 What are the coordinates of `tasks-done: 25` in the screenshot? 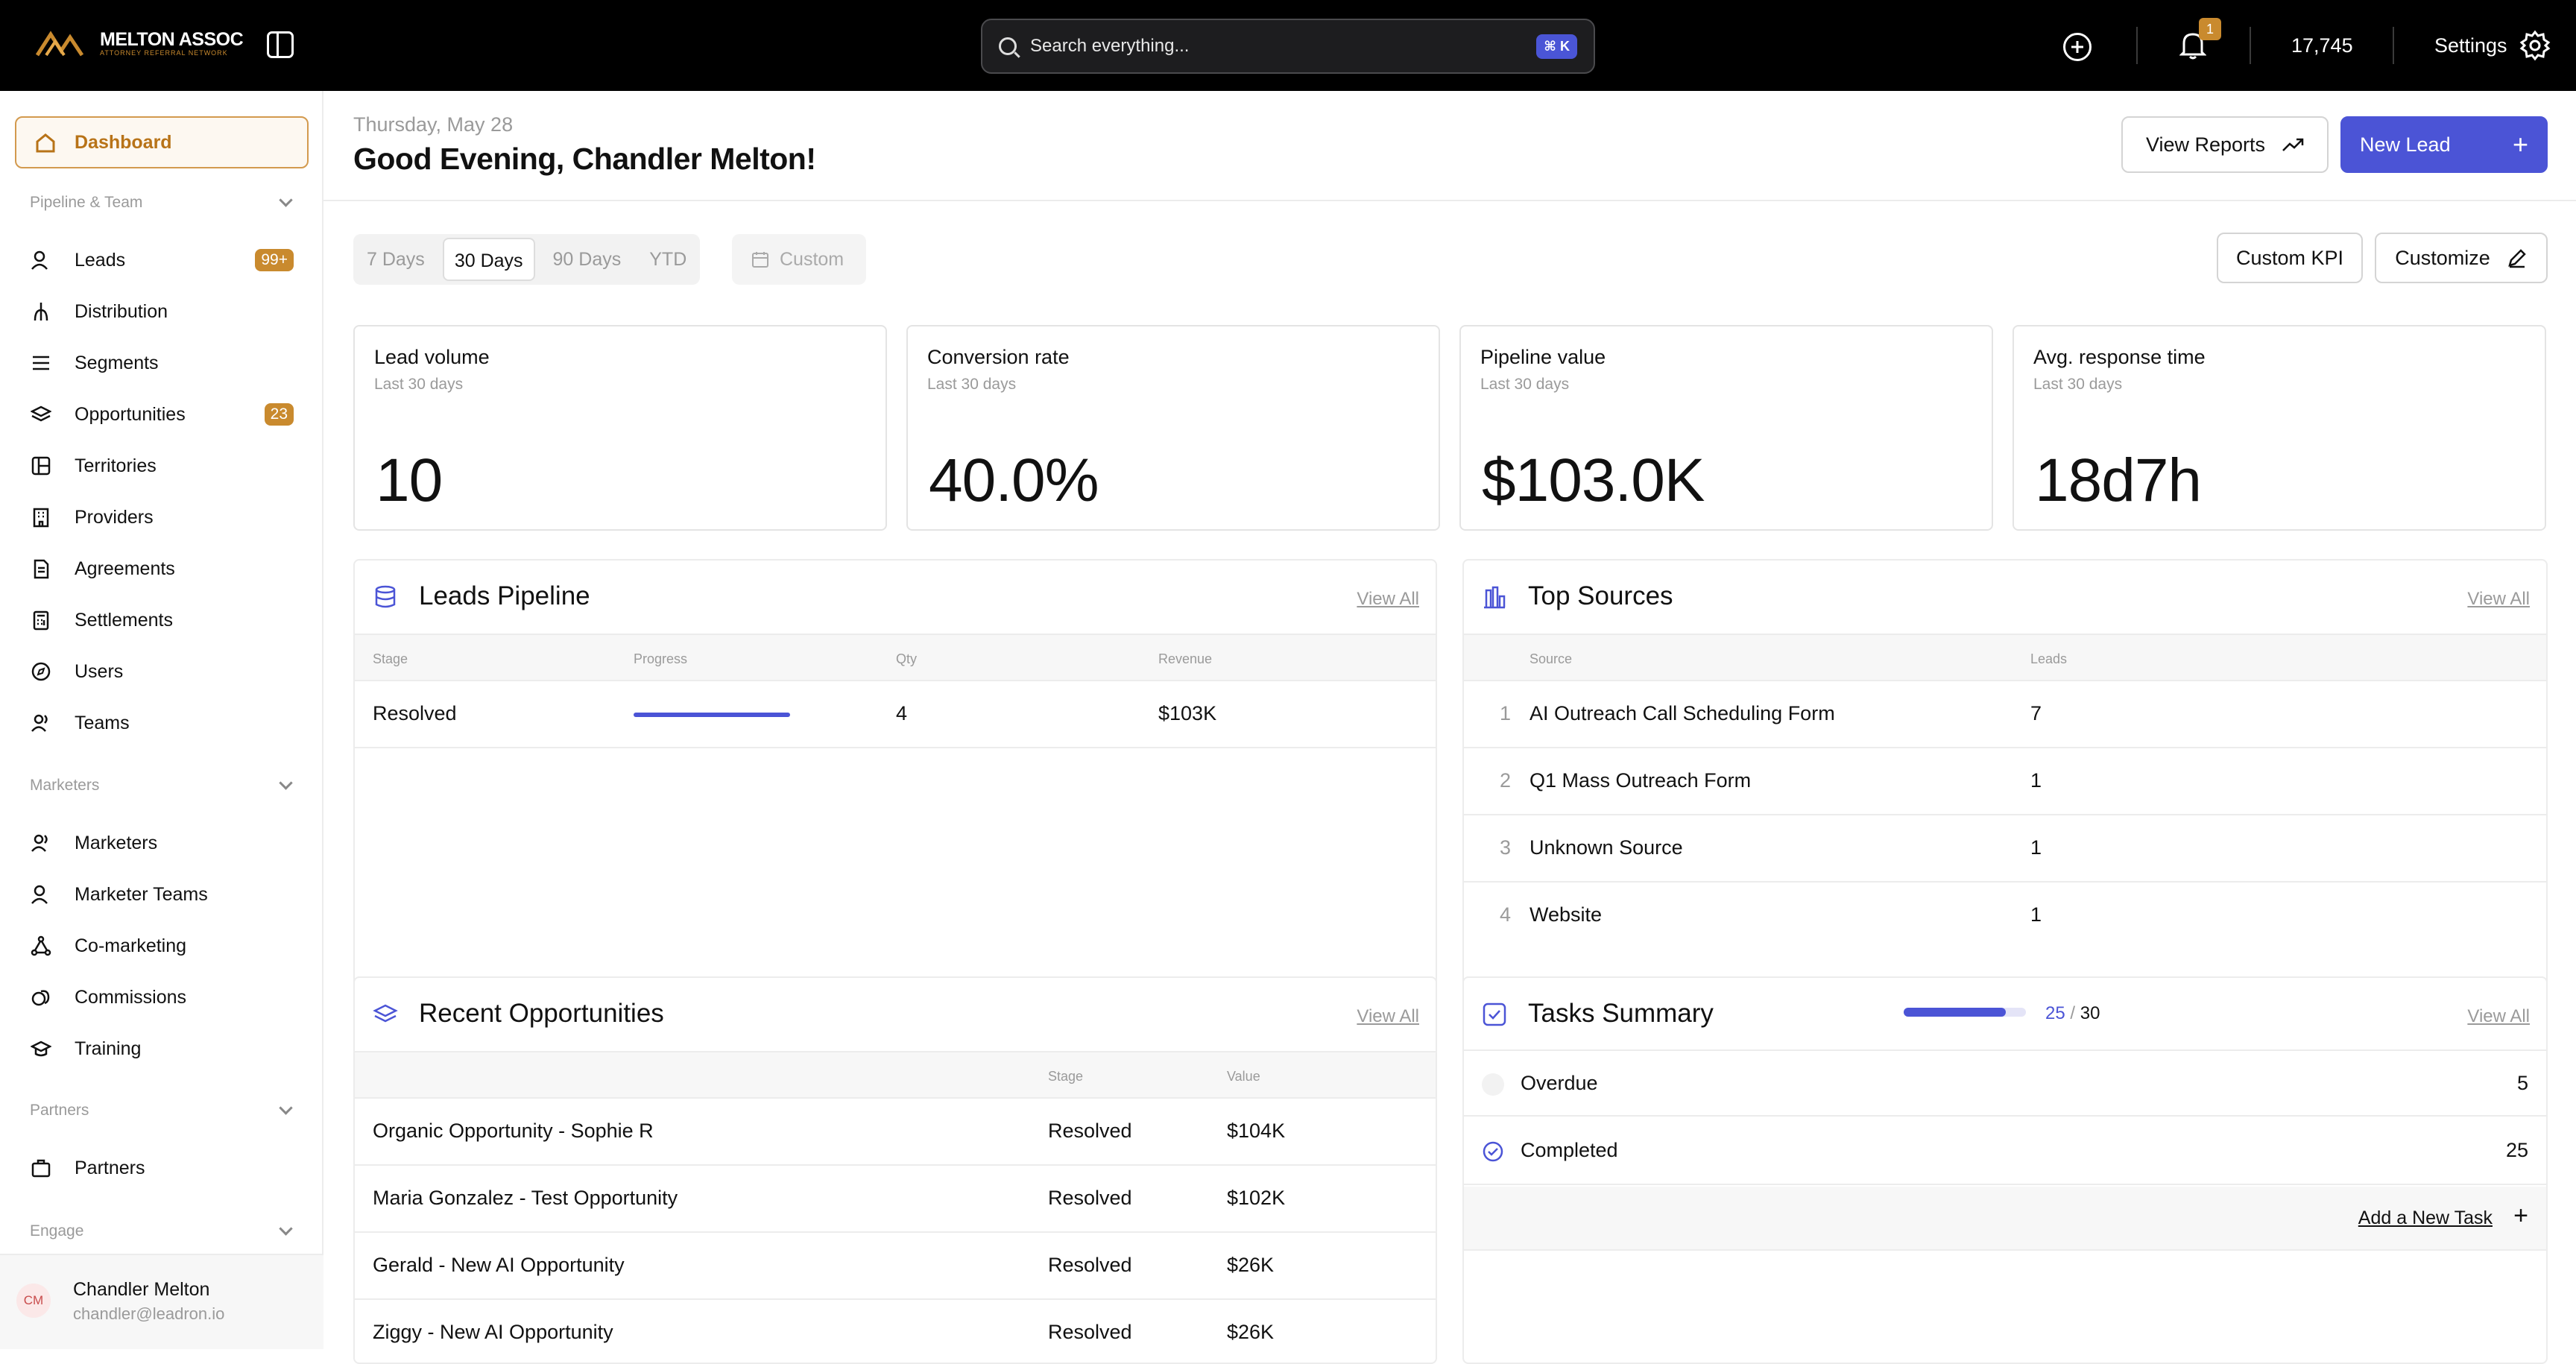 It's located at (2055, 1013).